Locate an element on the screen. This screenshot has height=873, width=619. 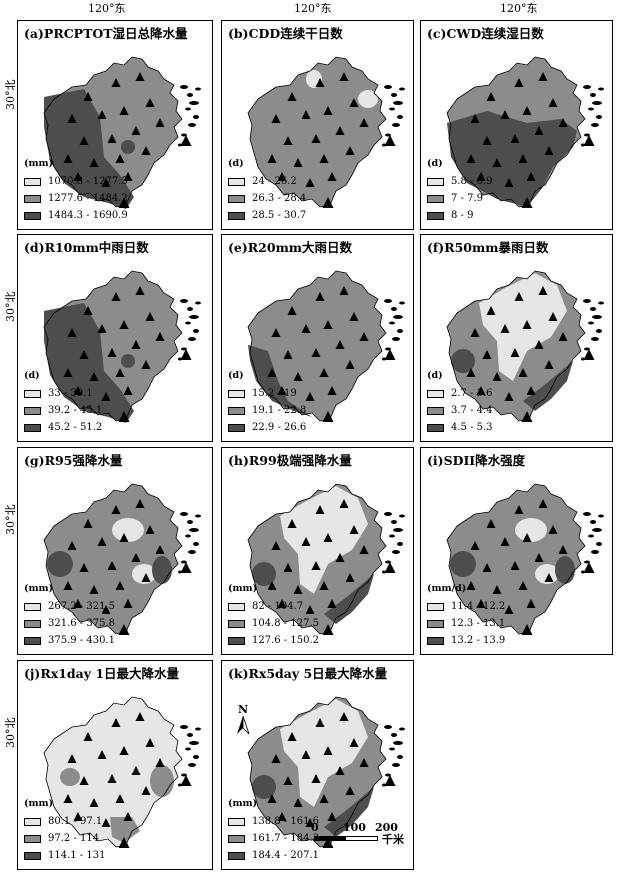
panel-title: (j)Rx1day 1日最大降水量 is located at coordinates (102, 673).